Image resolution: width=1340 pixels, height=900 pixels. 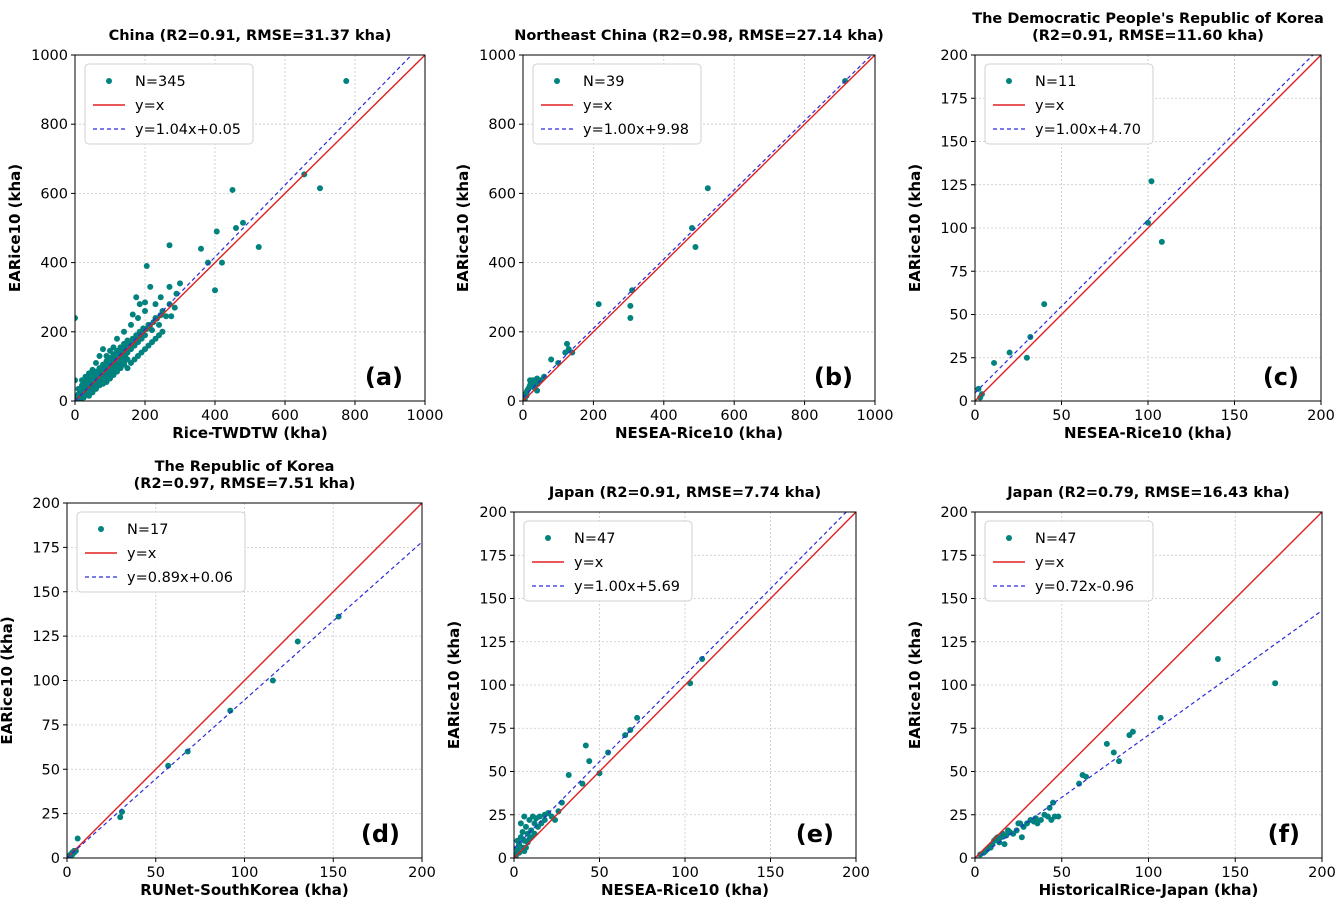 What do you see at coordinates (815, 834) in the screenshot?
I see `panel-label: (e)` at bounding box center [815, 834].